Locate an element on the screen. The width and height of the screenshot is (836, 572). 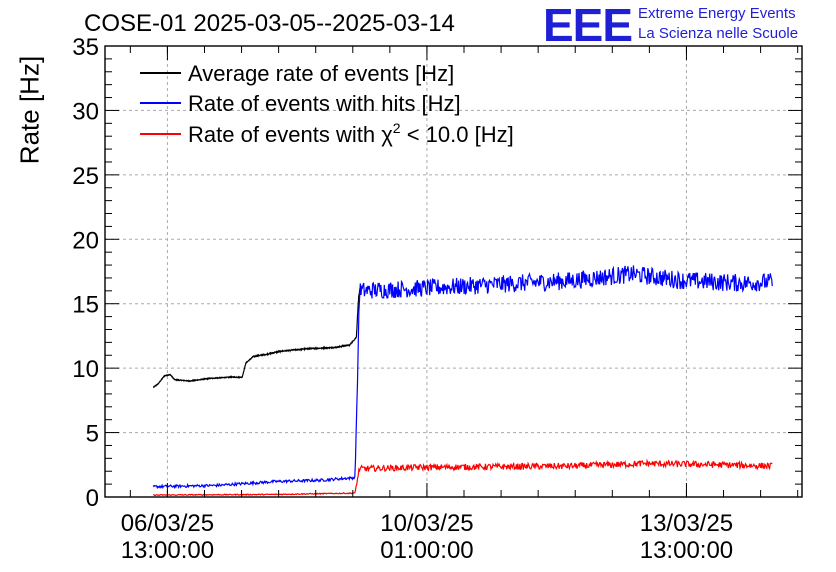
x-tick-label-date: 10/03/25 is located at coordinates (426, 523).